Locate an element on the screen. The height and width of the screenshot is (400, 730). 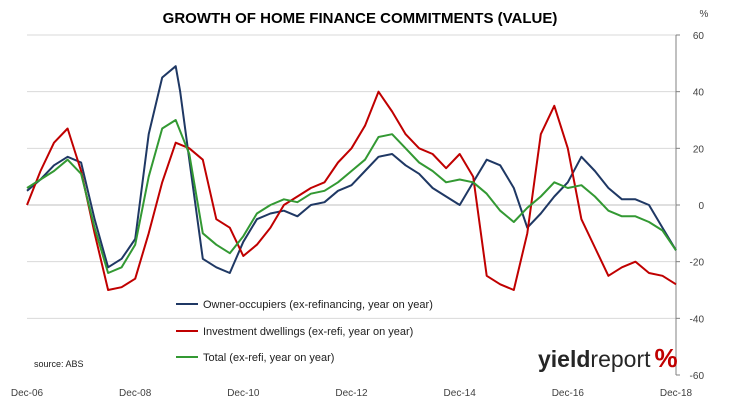
x-tick-label-2: Dec-10 is located at coordinates (243, 393).